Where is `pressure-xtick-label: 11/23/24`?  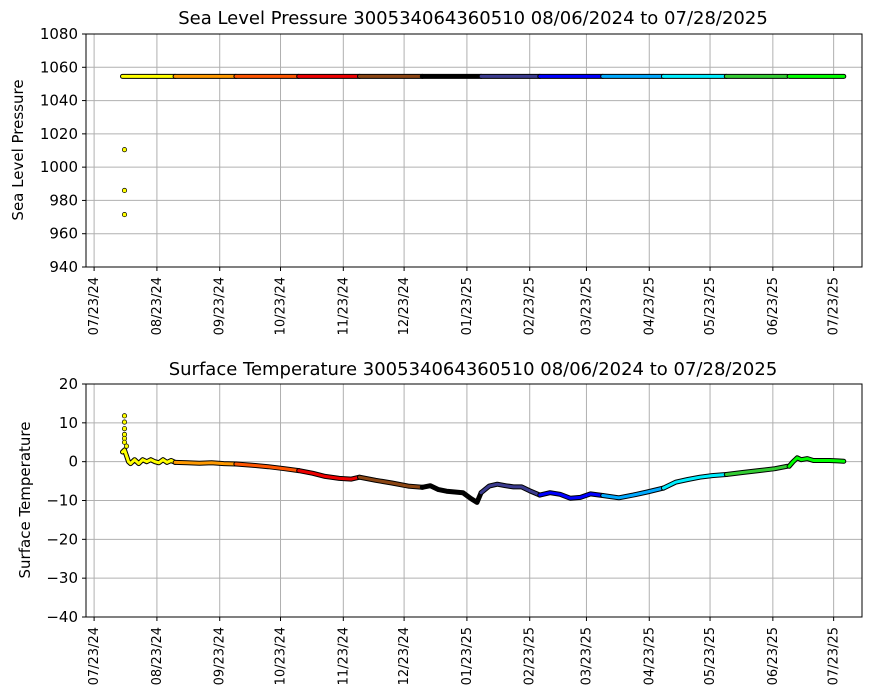 pressure-xtick-label: 11/23/24 is located at coordinates (343, 306).